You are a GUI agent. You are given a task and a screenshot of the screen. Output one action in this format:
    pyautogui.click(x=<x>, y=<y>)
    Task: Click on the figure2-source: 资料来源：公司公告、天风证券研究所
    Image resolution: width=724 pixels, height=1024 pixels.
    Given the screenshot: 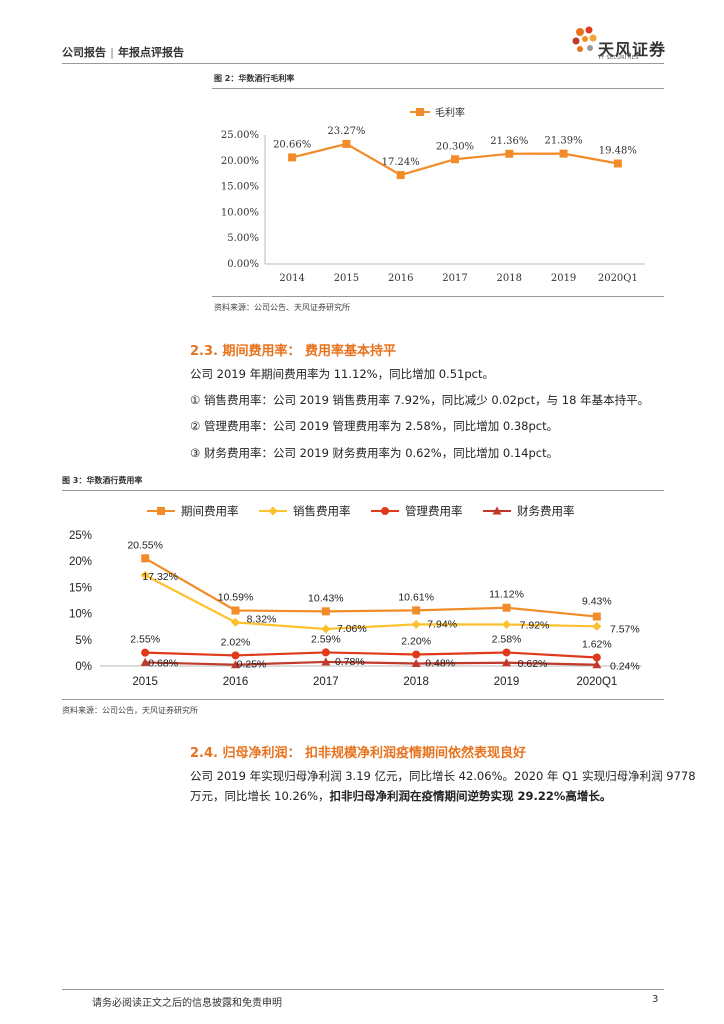 What is the action you would take?
    pyautogui.click(x=282, y=307)
    